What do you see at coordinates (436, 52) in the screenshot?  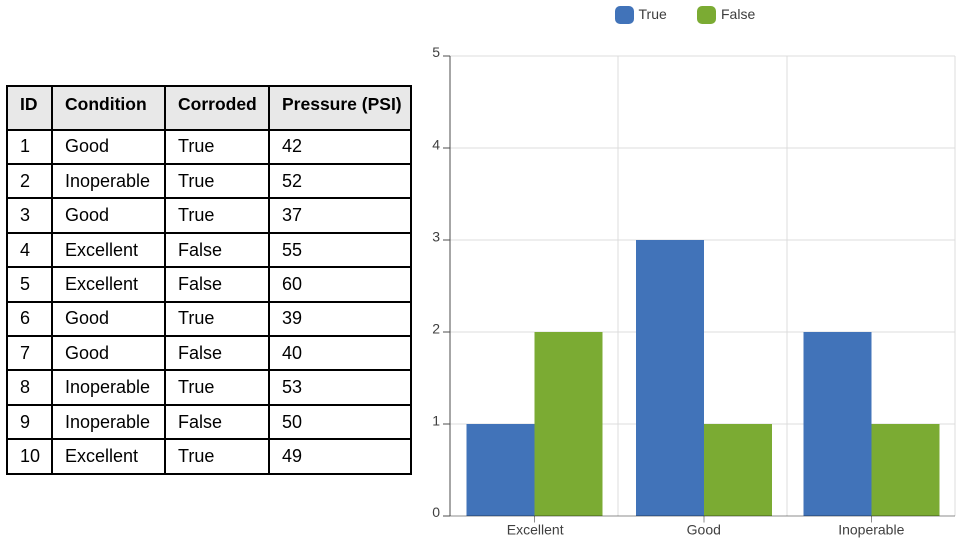 I see `svg-text: 5` at bounding box center [436, 52].